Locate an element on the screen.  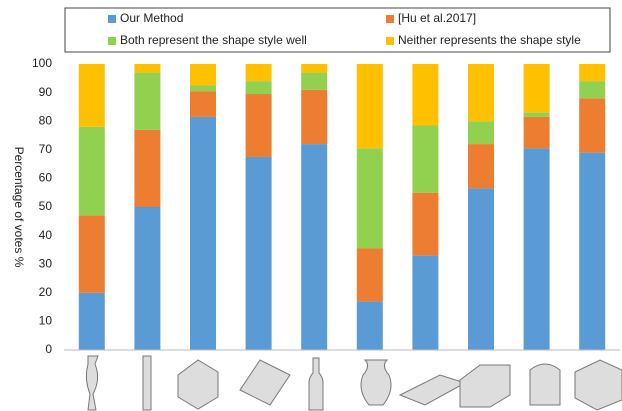
shape-icons is located at coordinates (353, 383).